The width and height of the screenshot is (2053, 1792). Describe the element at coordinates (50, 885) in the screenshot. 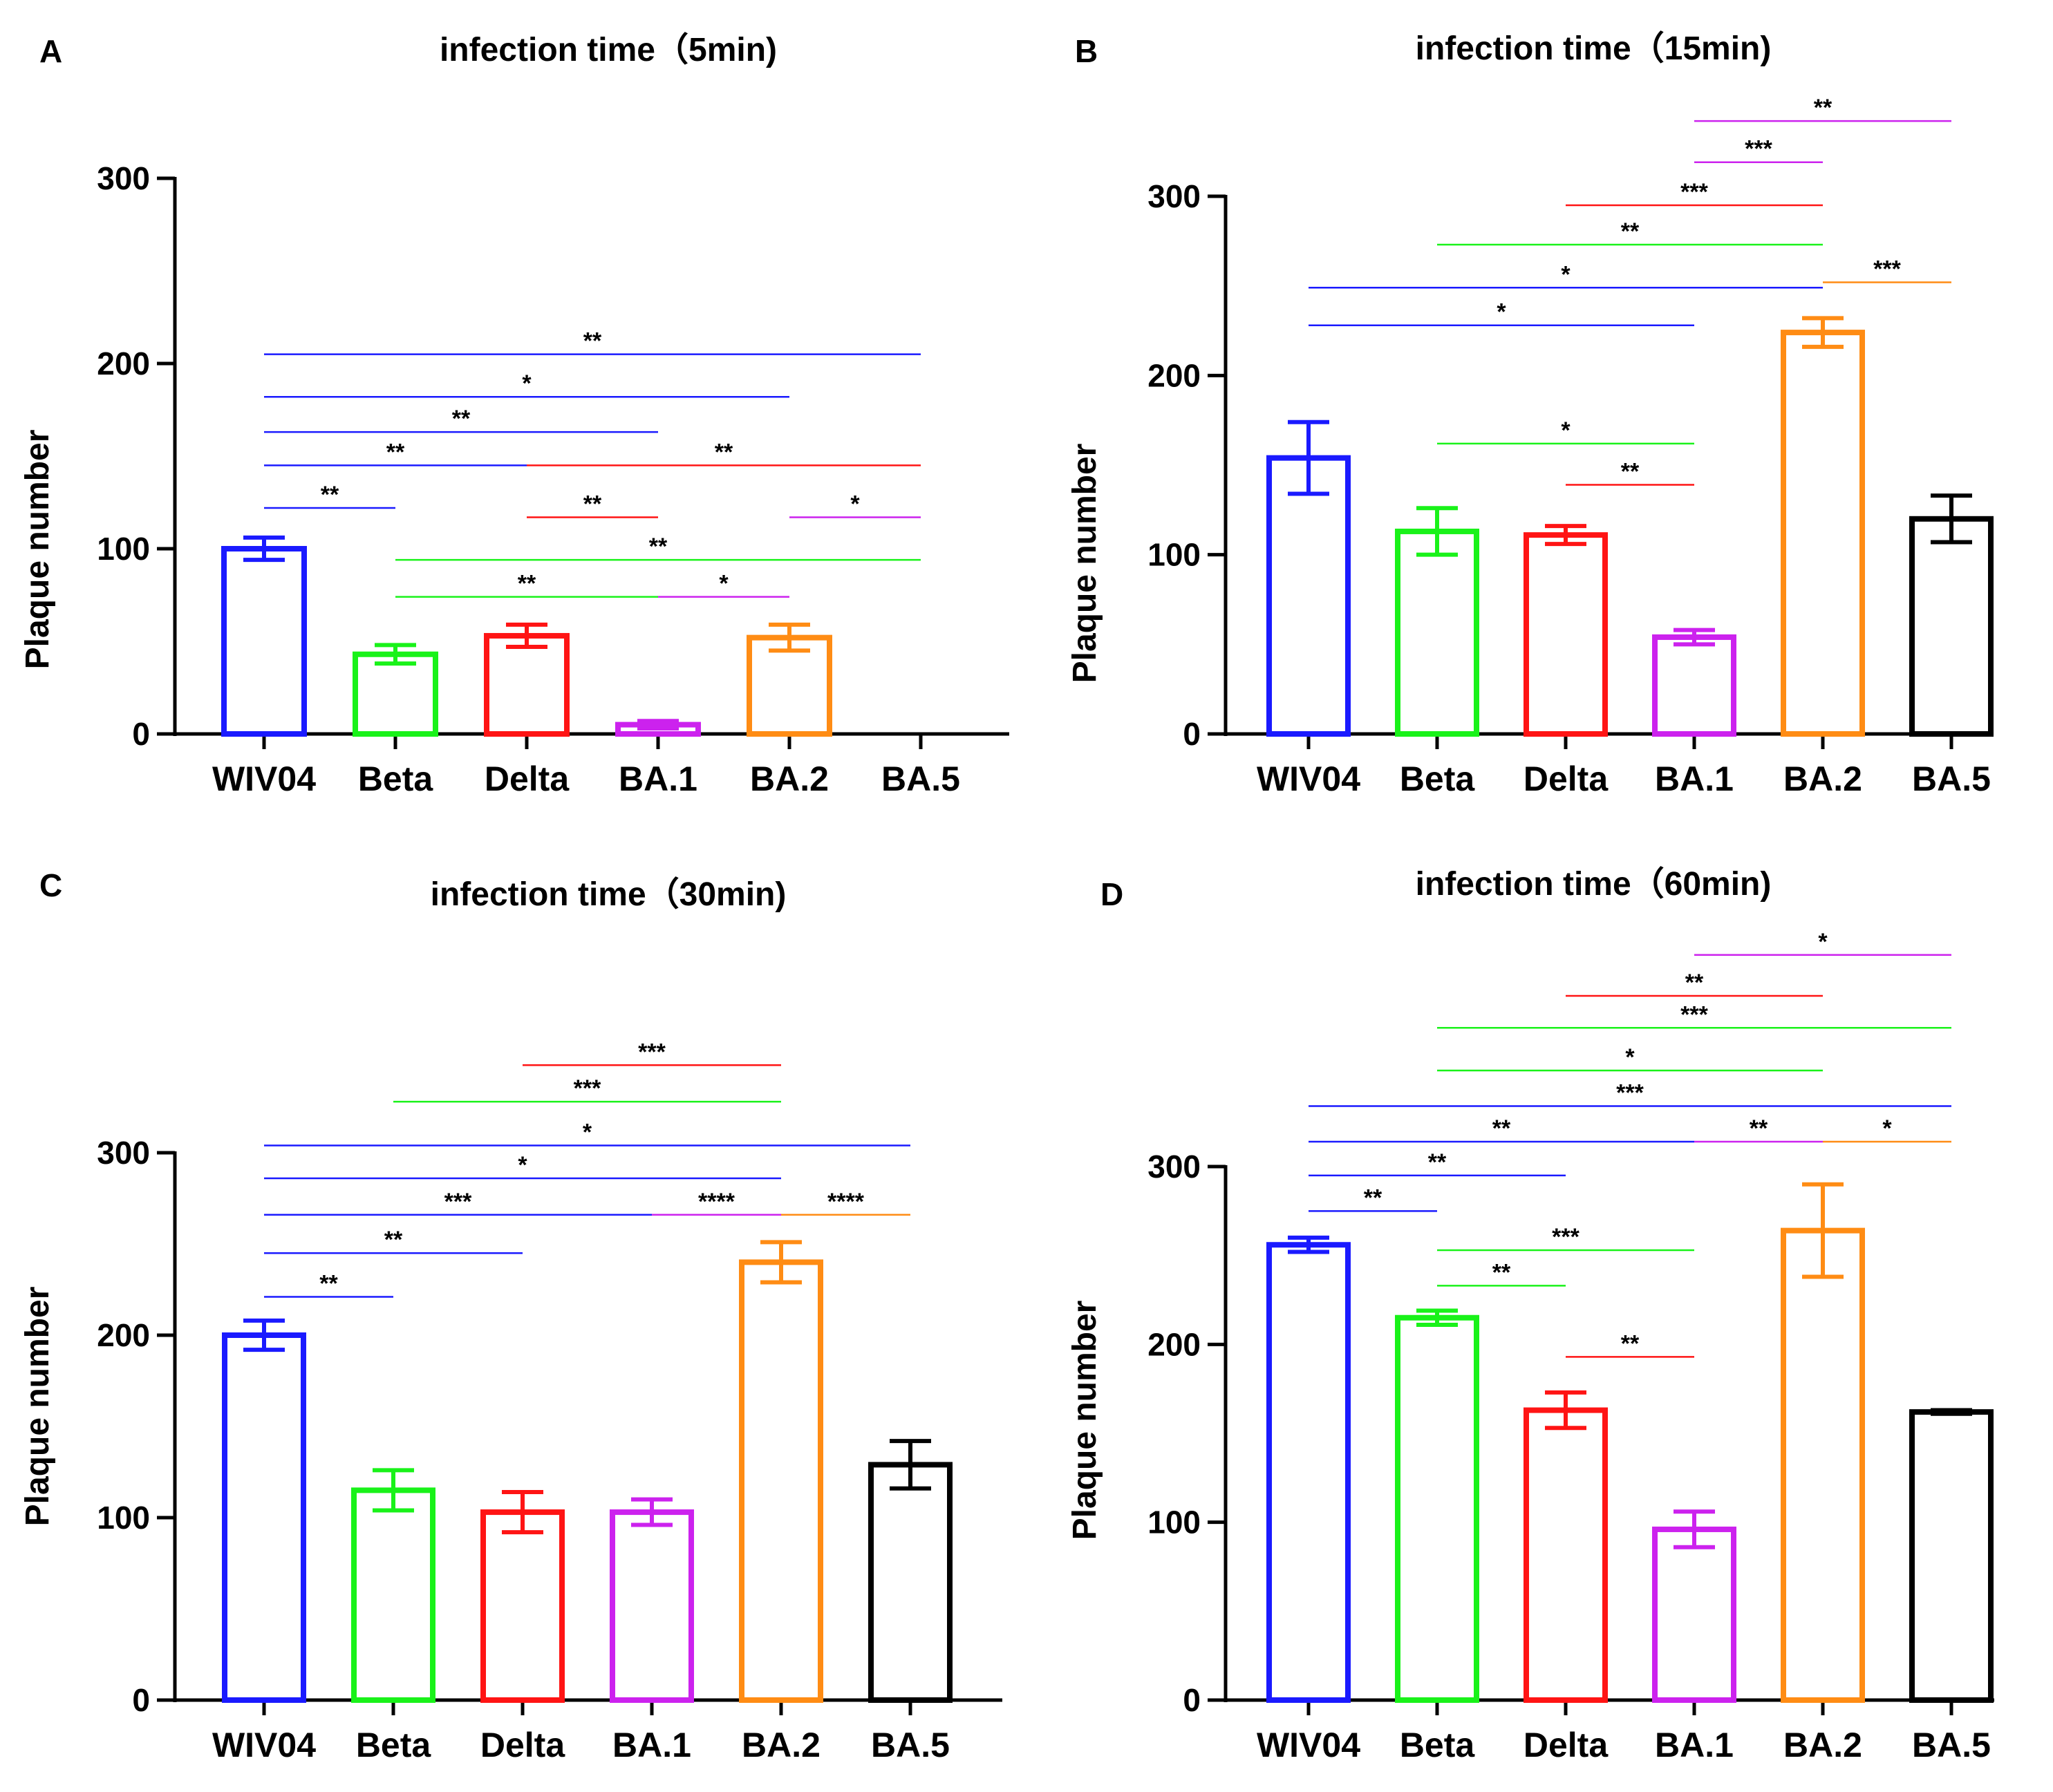

I see `panel-letter: C` at that location.